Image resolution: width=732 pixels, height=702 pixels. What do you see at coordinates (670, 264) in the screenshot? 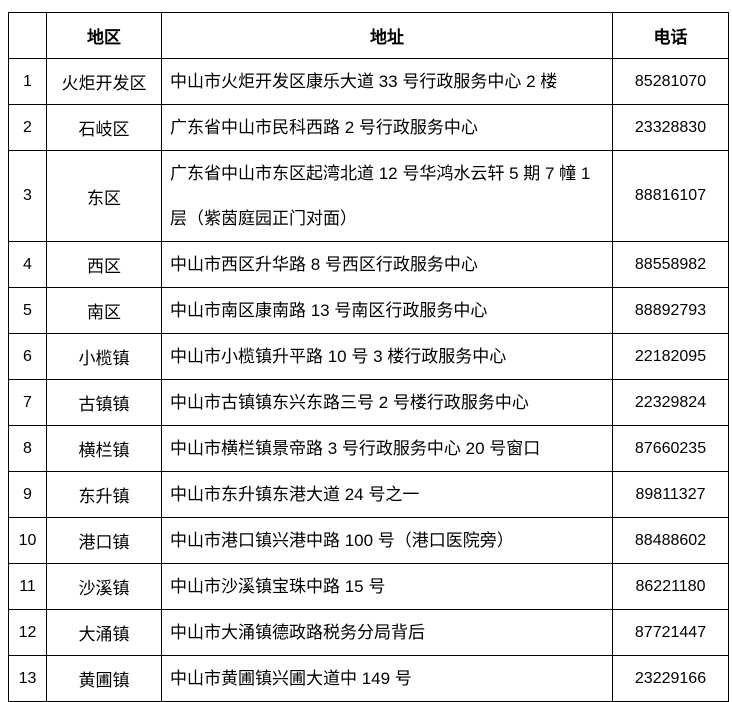
I see `row-phone: 88558982` at bounding box center [670, 264].